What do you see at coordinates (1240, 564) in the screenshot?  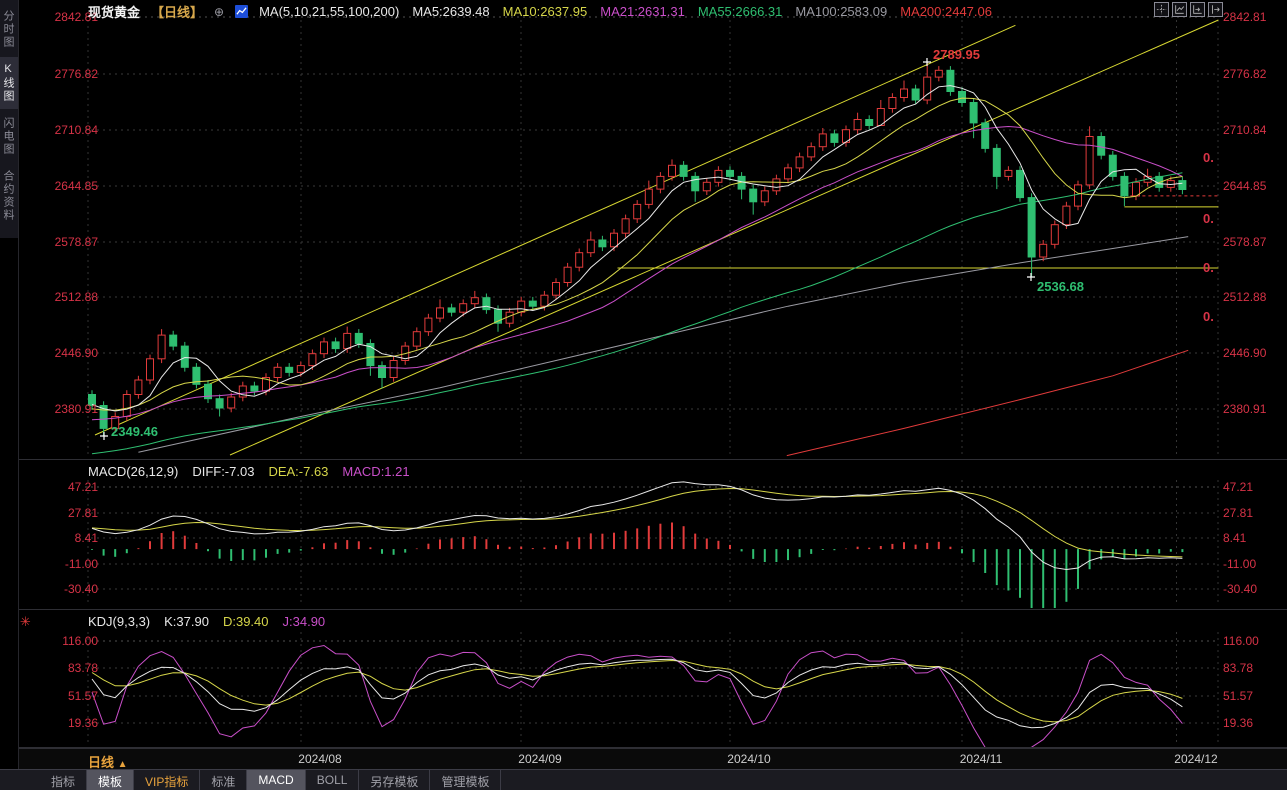 I see `macd-axis-label: -11.00` at bounding box center [1240, 564].